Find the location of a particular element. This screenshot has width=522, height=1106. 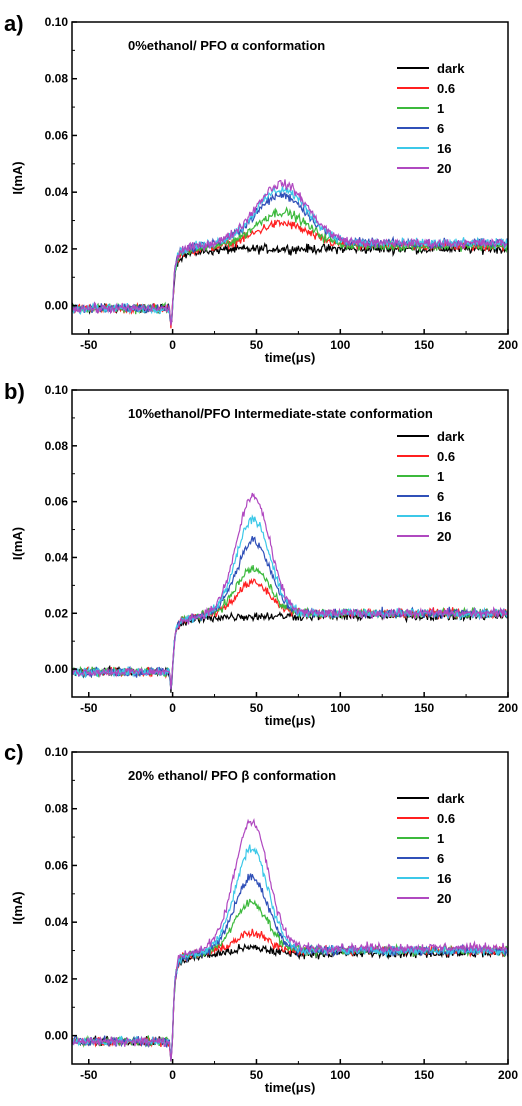

chart-title: 0%ethanol/ PFO α conformation is located at coordinates (226, 45).